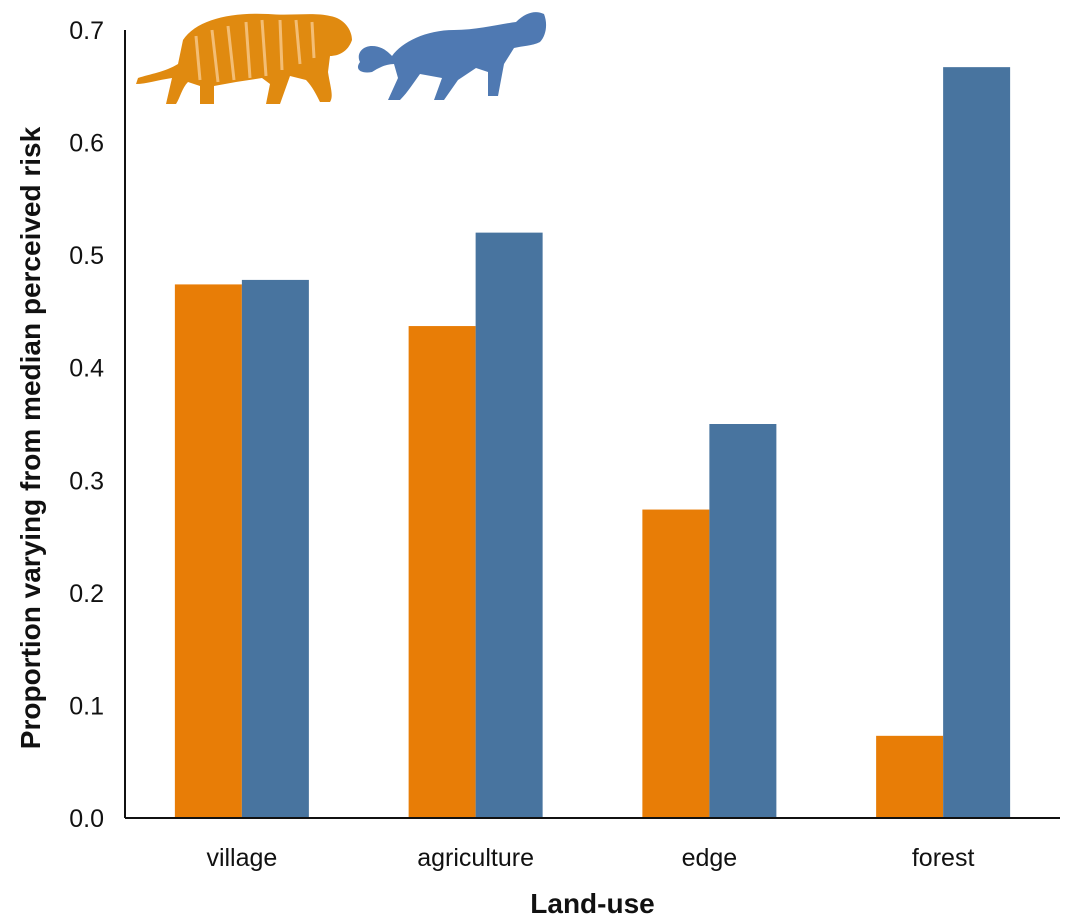 This screenshot has height=919, width=1075. I want to click on y-tick-label: 0.5, so click(86, 256).